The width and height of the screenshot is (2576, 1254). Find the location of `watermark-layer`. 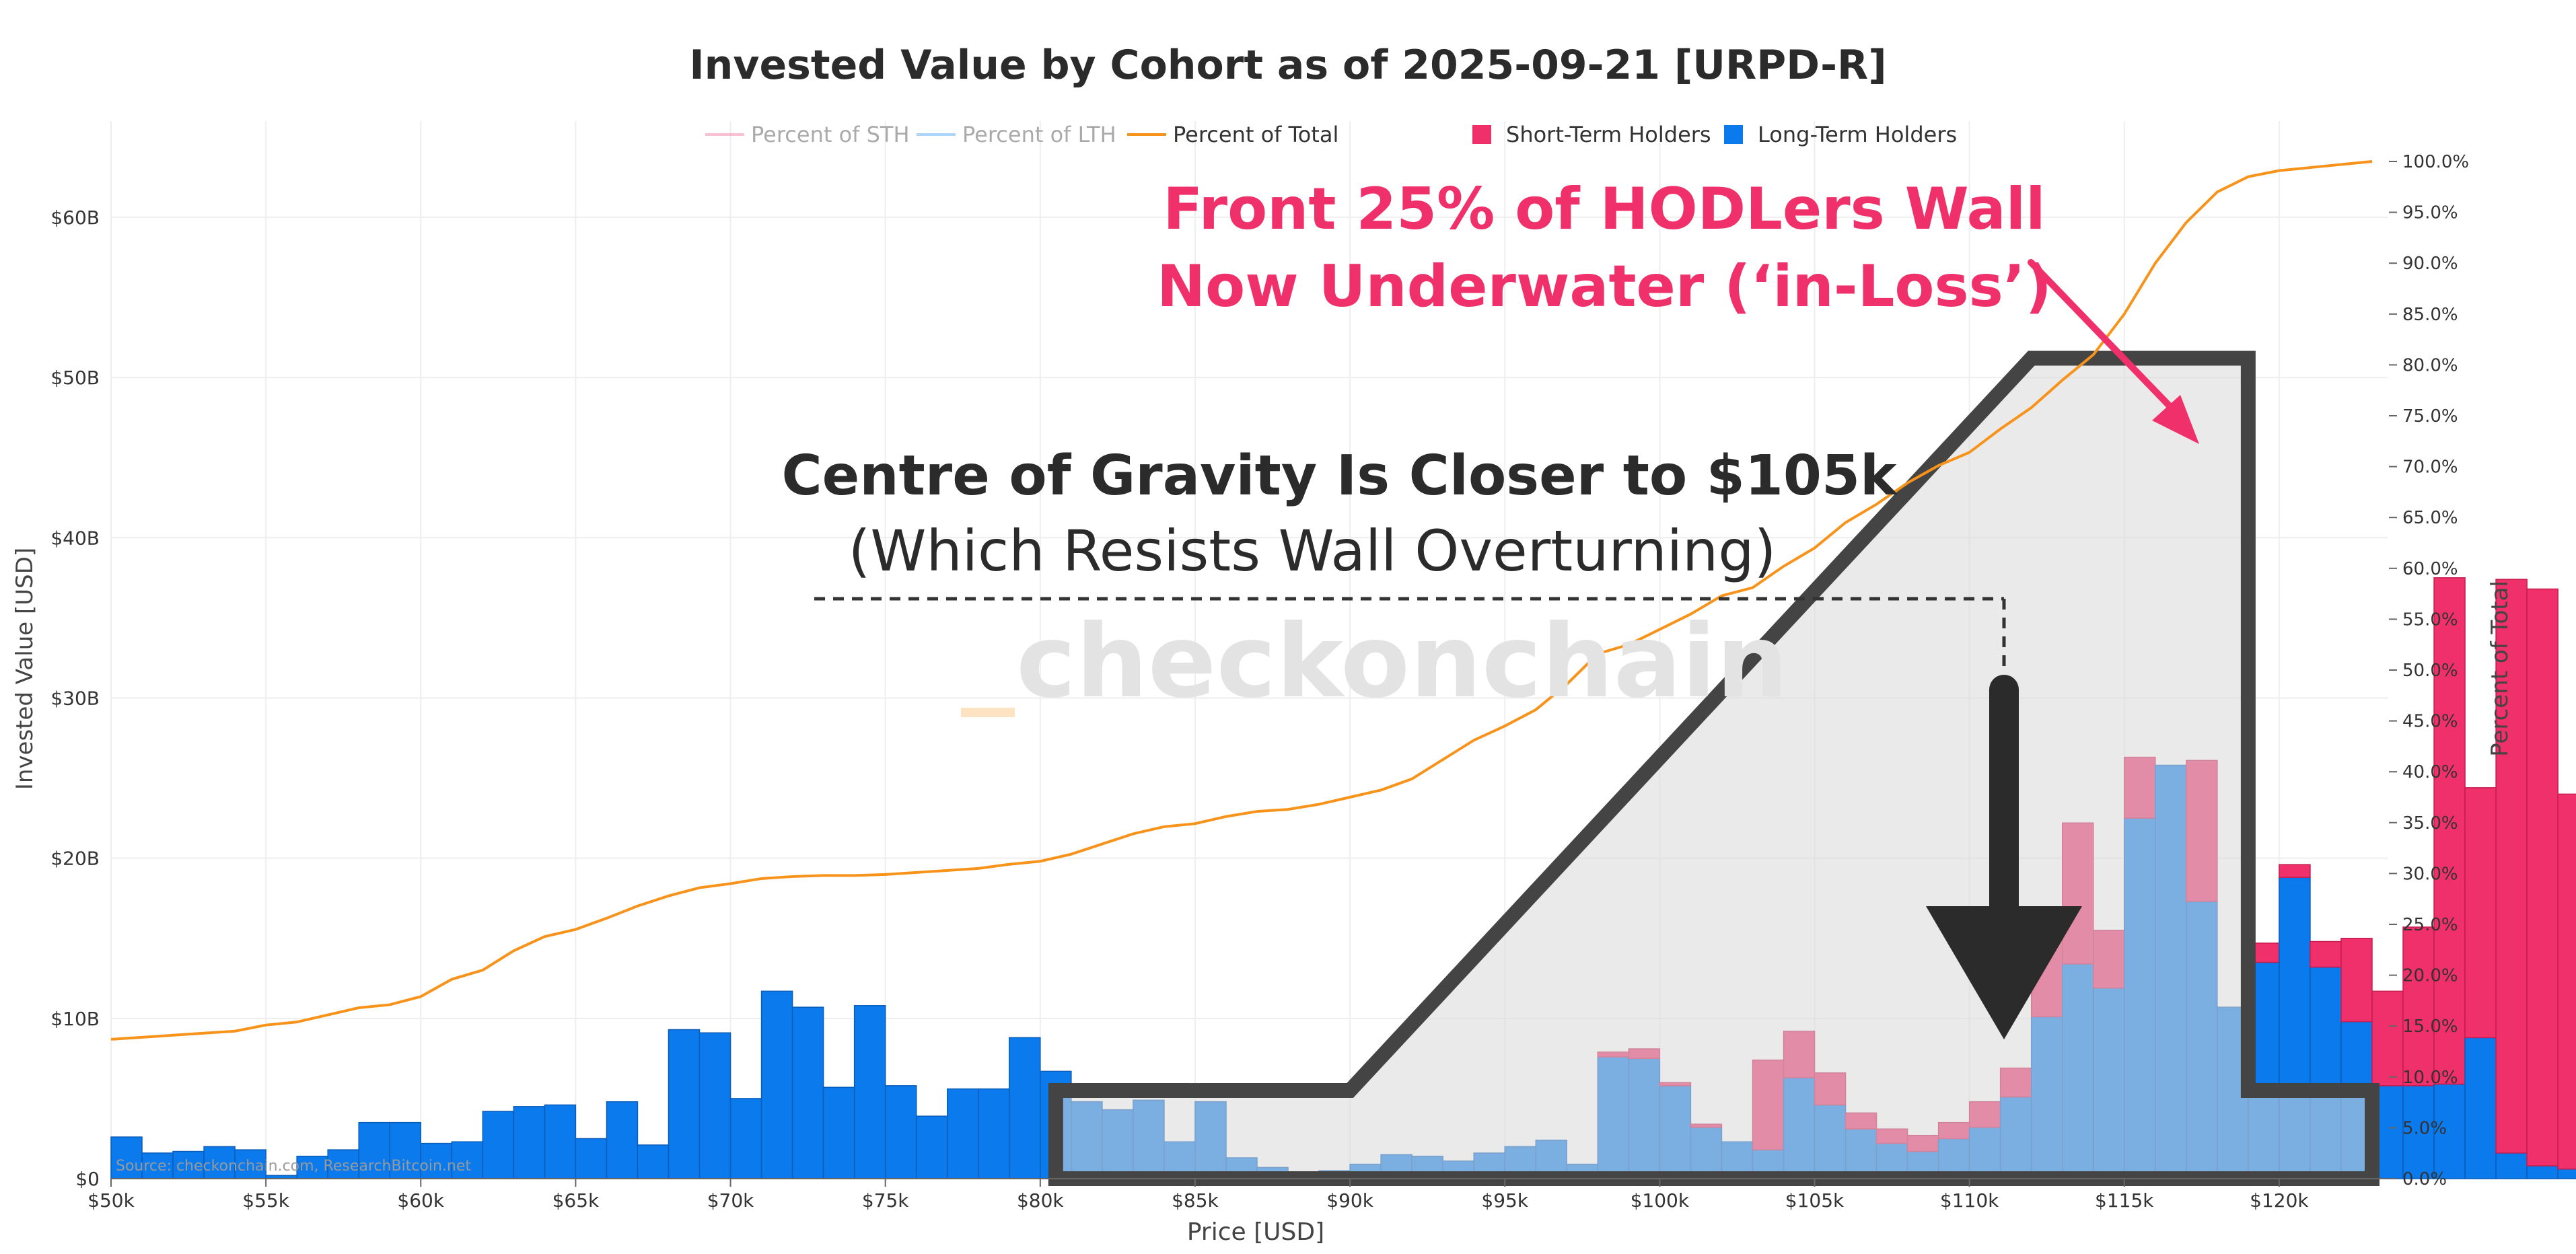

watermark-layer is located at coordinates (988, 713).